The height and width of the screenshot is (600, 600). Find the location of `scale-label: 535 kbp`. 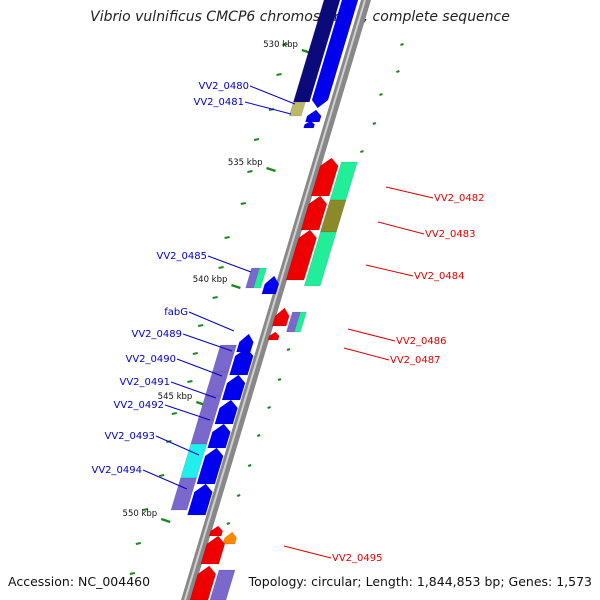

scale-label: 535 kbp is located at coordinates (245, 163).